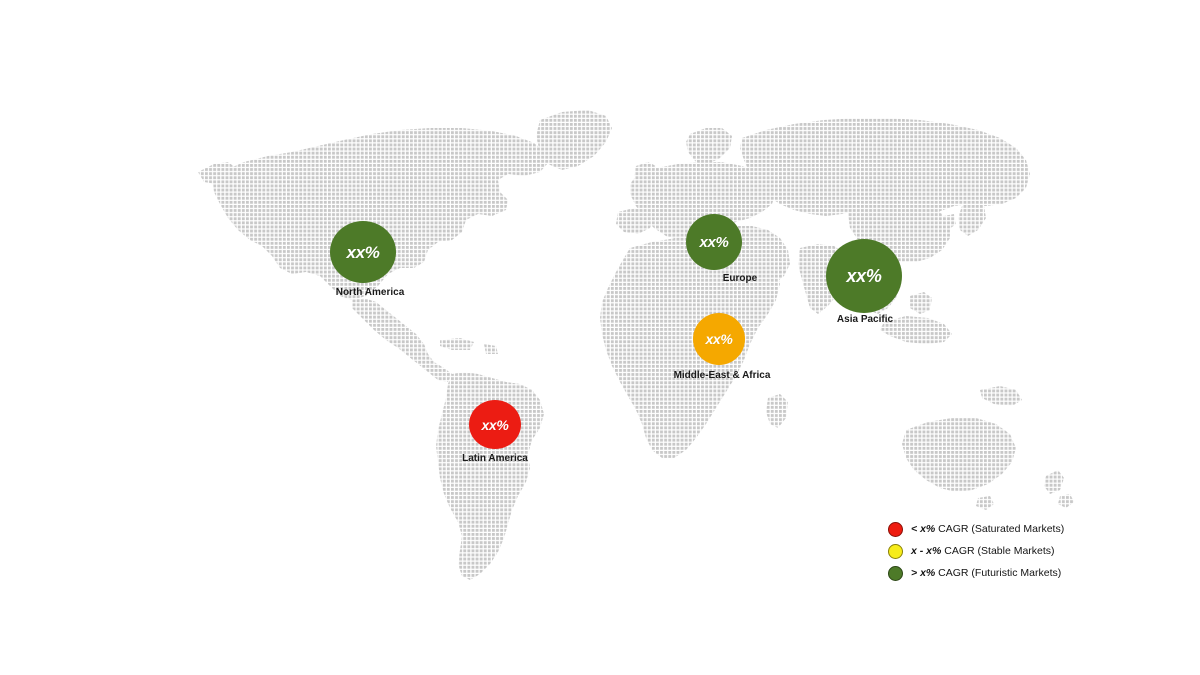 Image resolution: width=1200 pixels, height=675 pixels. Describe the element at coordinates (495, 458) in the screenshot. I see `region-label-latin-america: Latin America` at that location.